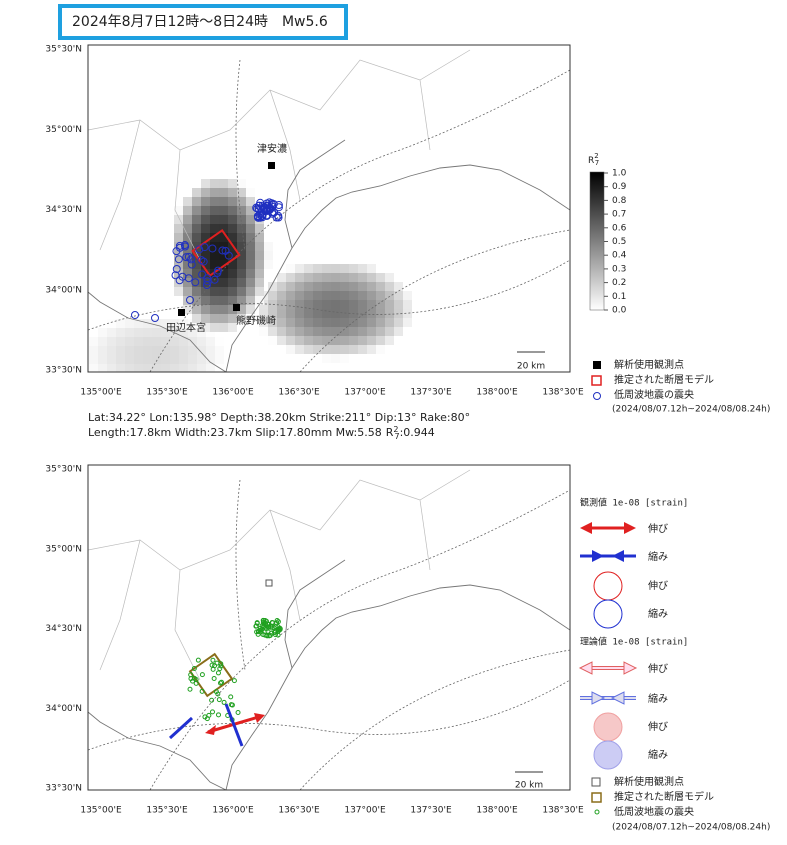 This screenshot has width=787, height=845. What do you see at coordinates (664, 796) in the screenshot?
I see `legend-label: 推定された断層モデル` at bounding box center [664, 796].